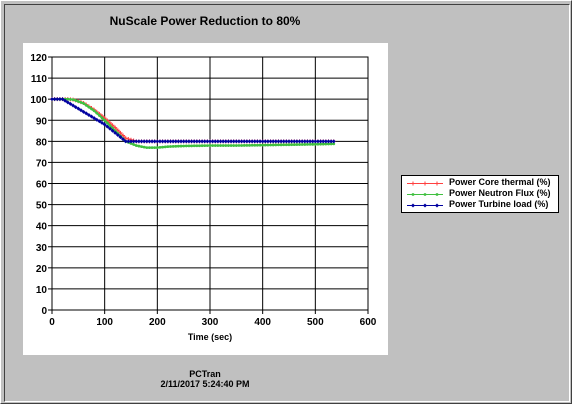 Image resolution: width=572 pixels, height=404 pixels. What do you see at coordinates (157, 322) in the screenshot?
I see `x-tick-label: 200` at bounding box center [157, 322].